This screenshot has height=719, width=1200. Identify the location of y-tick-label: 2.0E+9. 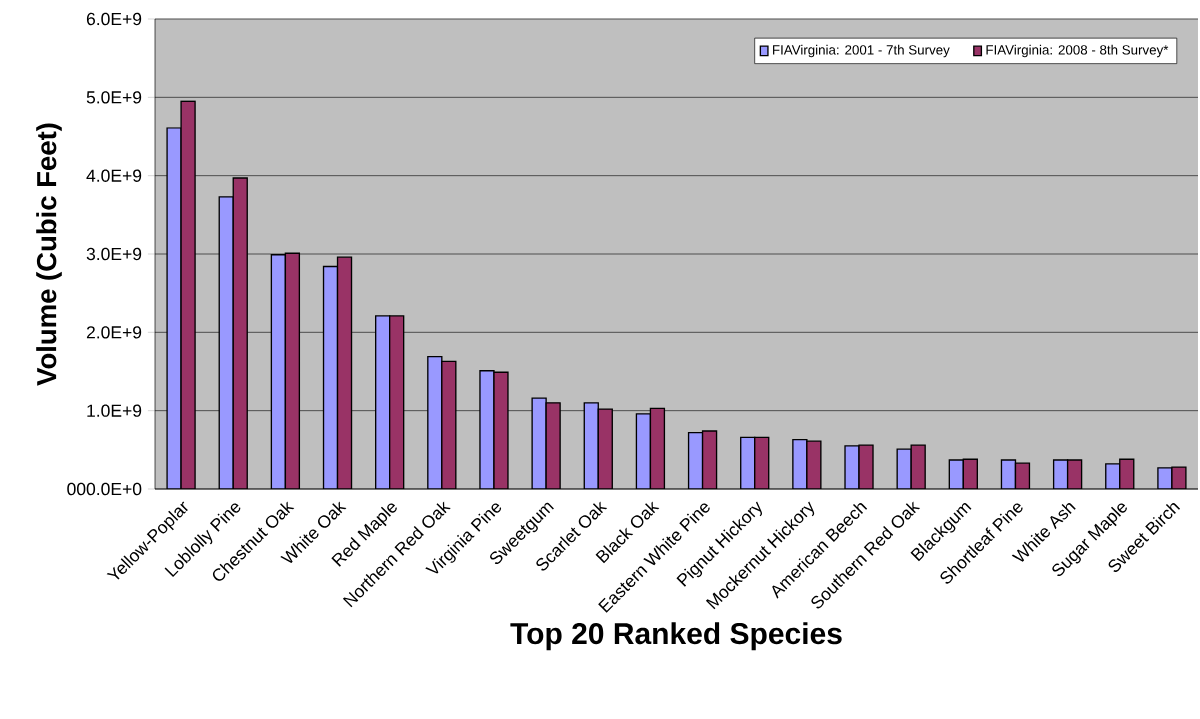
(114, 332).